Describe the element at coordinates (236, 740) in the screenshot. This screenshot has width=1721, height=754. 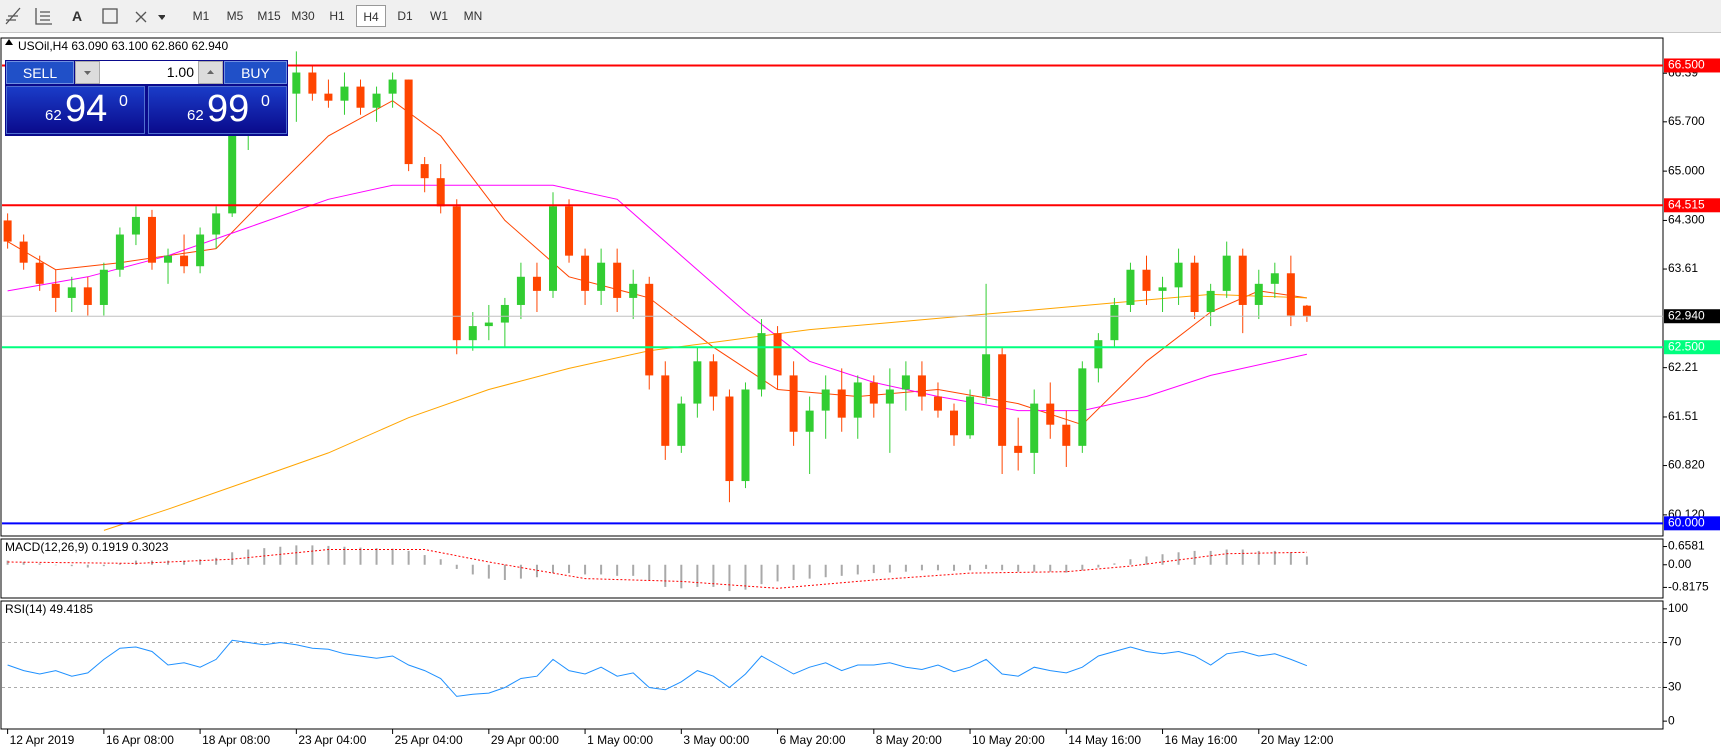
I see `x-tick-label: 18 Apr 08:00` at that location.